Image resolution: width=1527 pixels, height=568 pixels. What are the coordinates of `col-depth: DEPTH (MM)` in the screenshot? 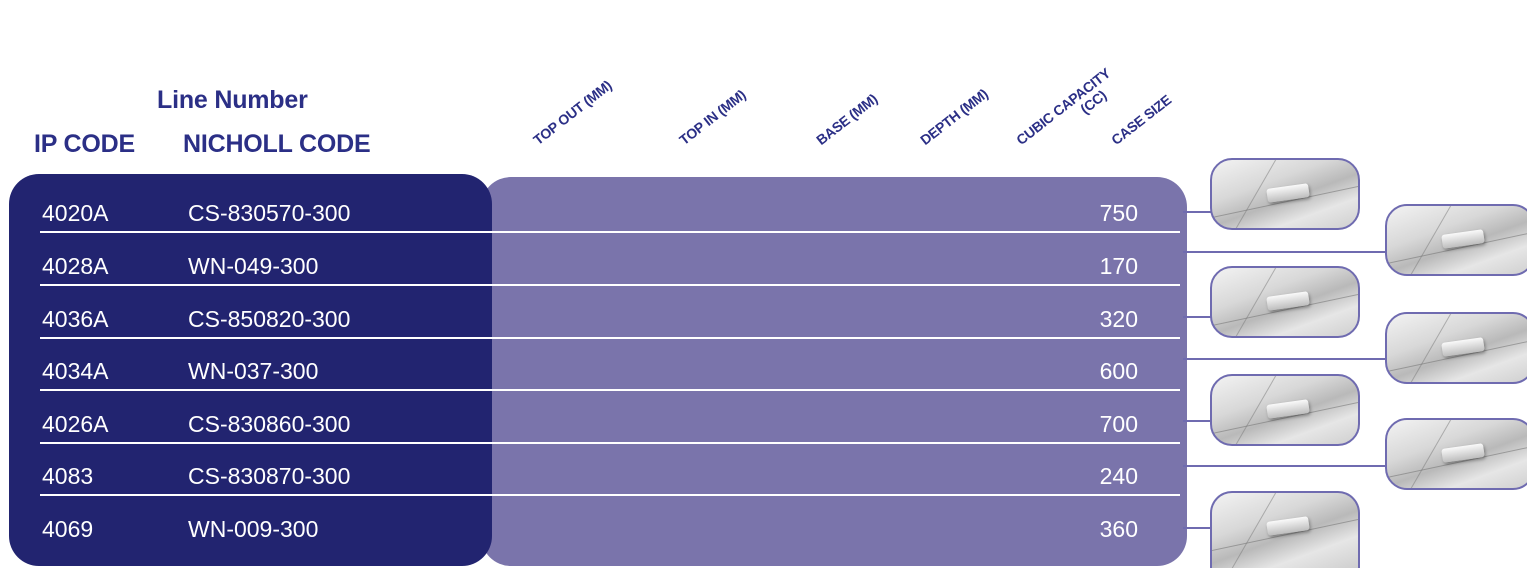 It's located at (954, 116).